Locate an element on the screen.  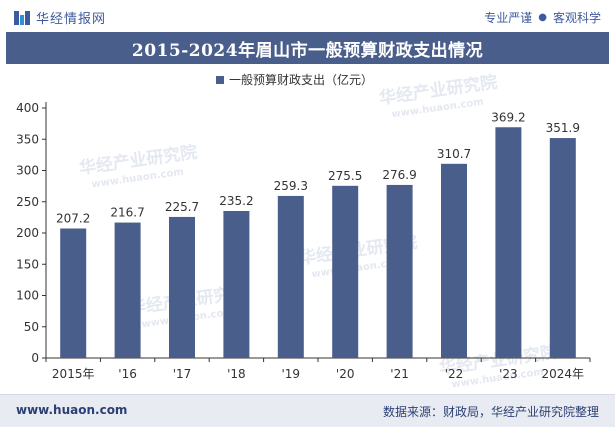
footer-site: www.huaon.com is located at coordinates (72, 410).